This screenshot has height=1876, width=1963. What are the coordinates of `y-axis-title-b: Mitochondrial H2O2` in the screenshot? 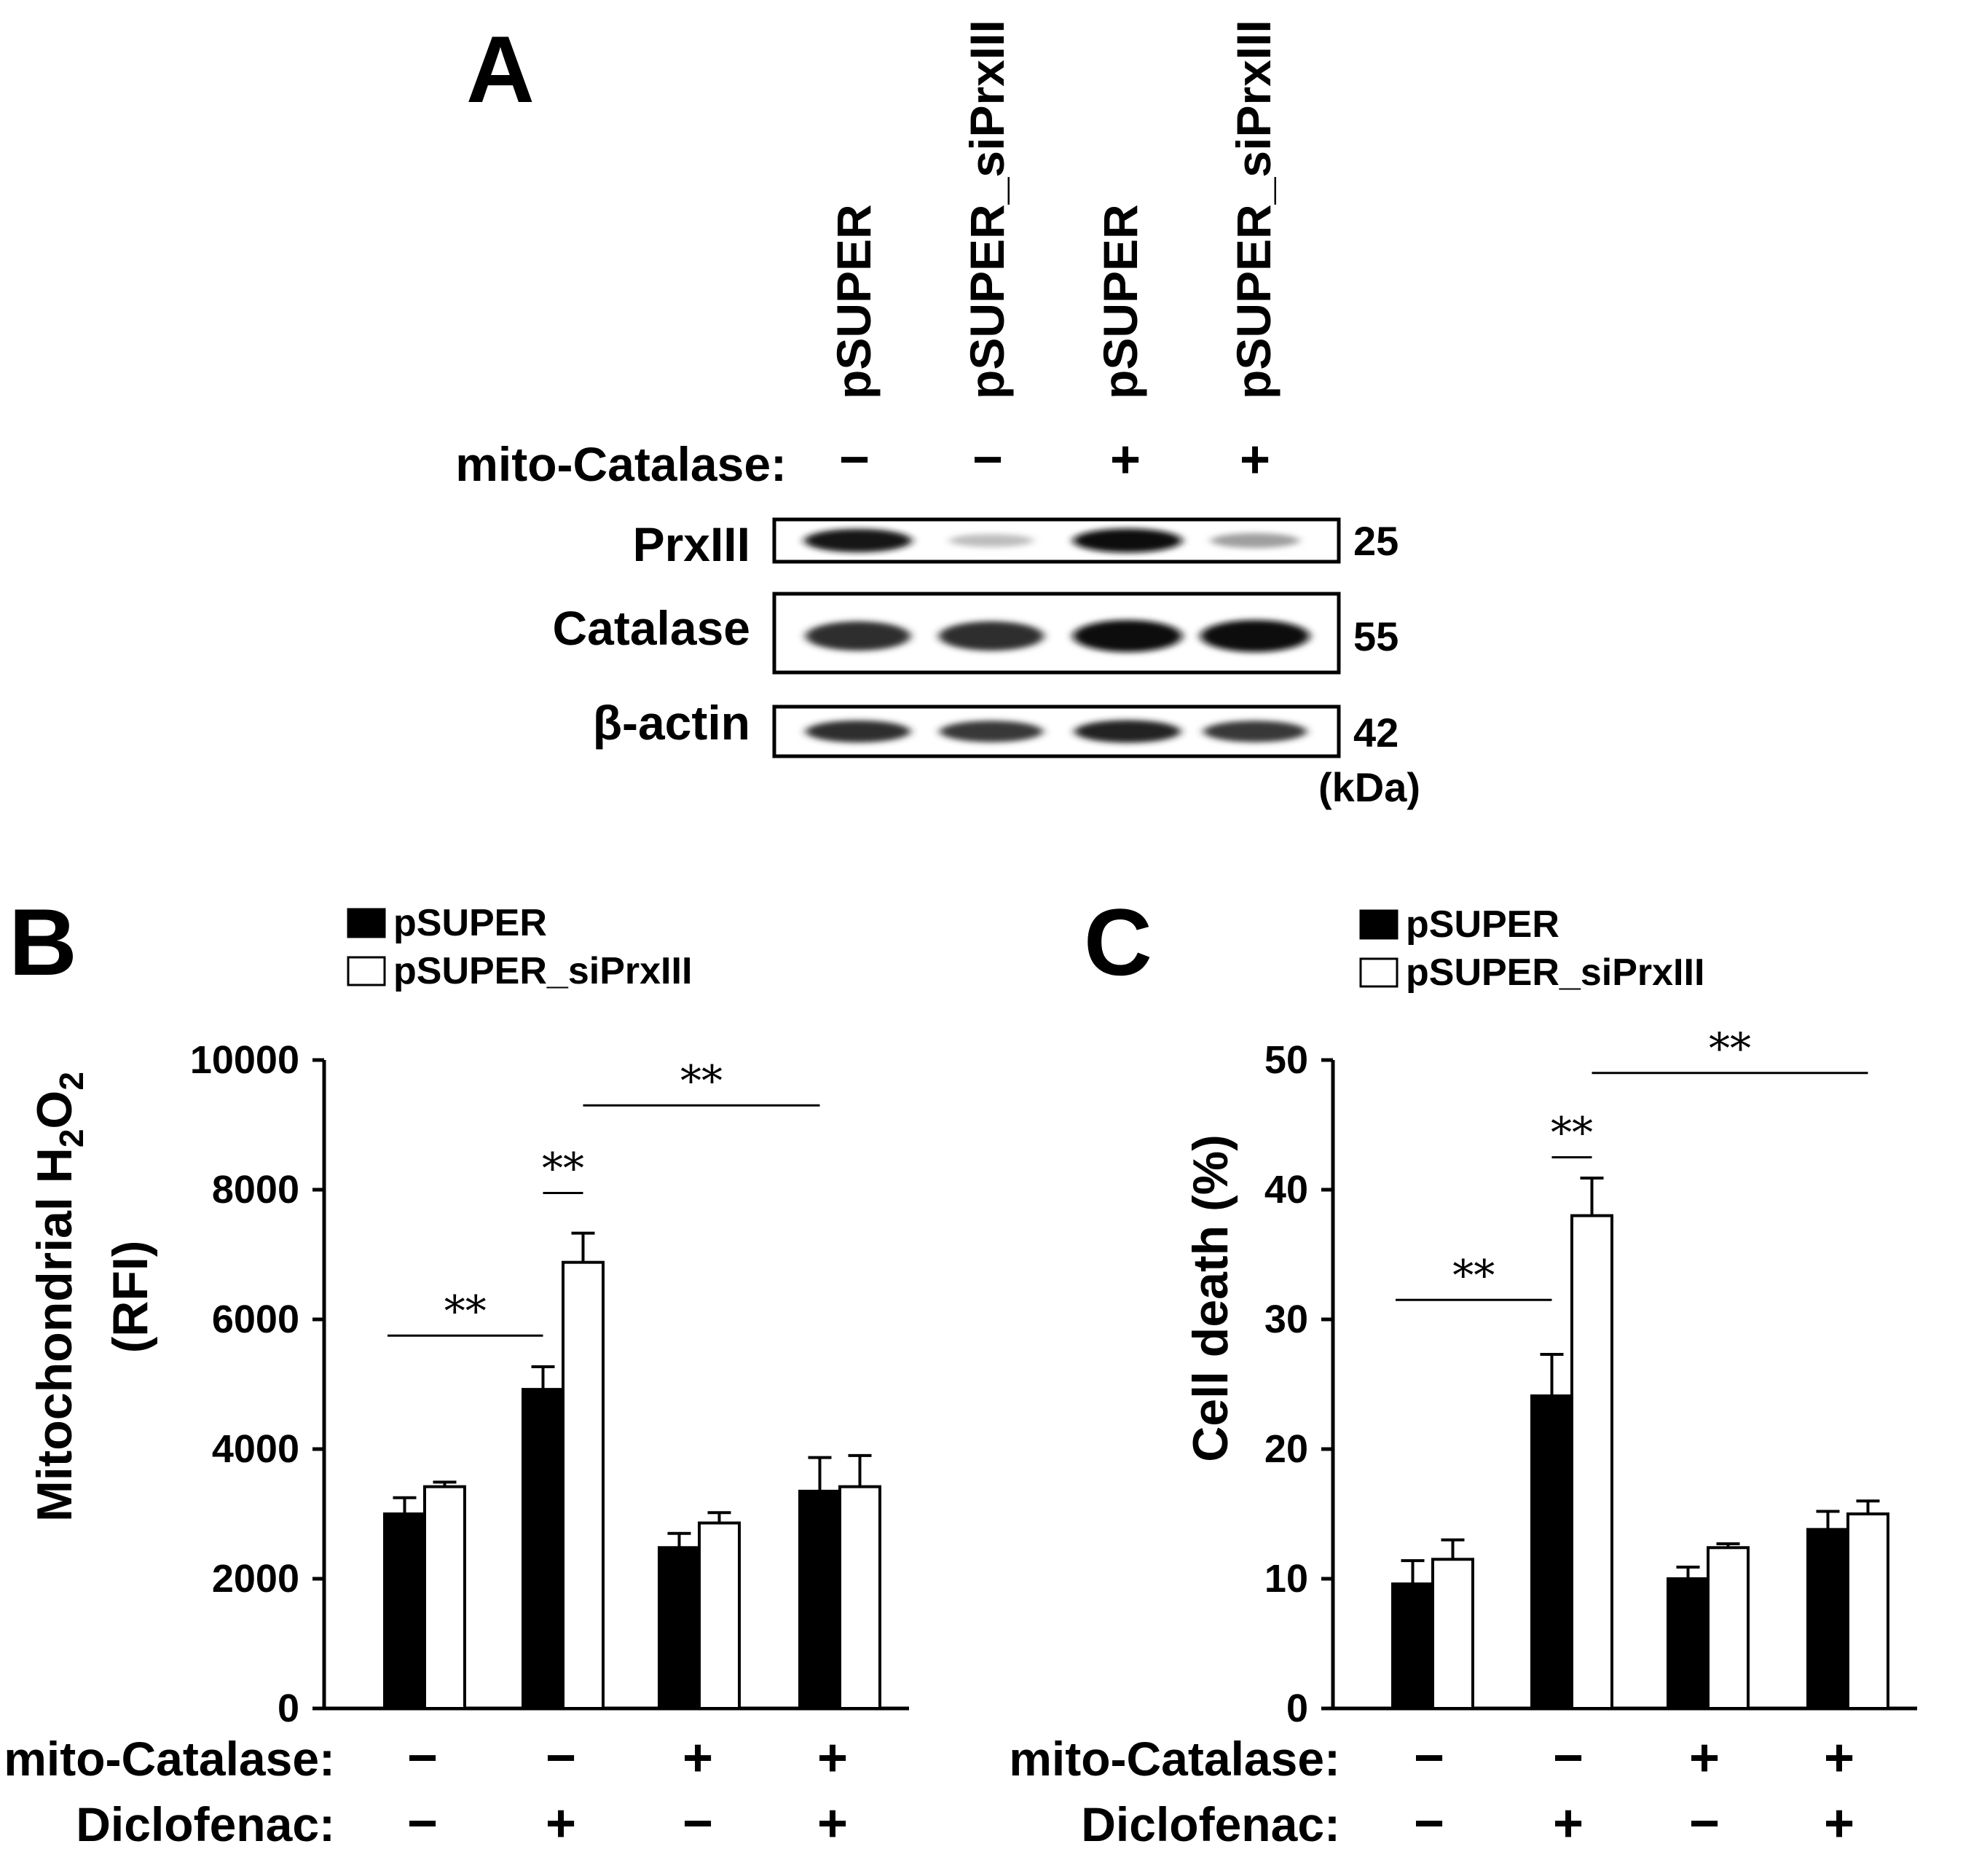 It's located at (58, 1297).